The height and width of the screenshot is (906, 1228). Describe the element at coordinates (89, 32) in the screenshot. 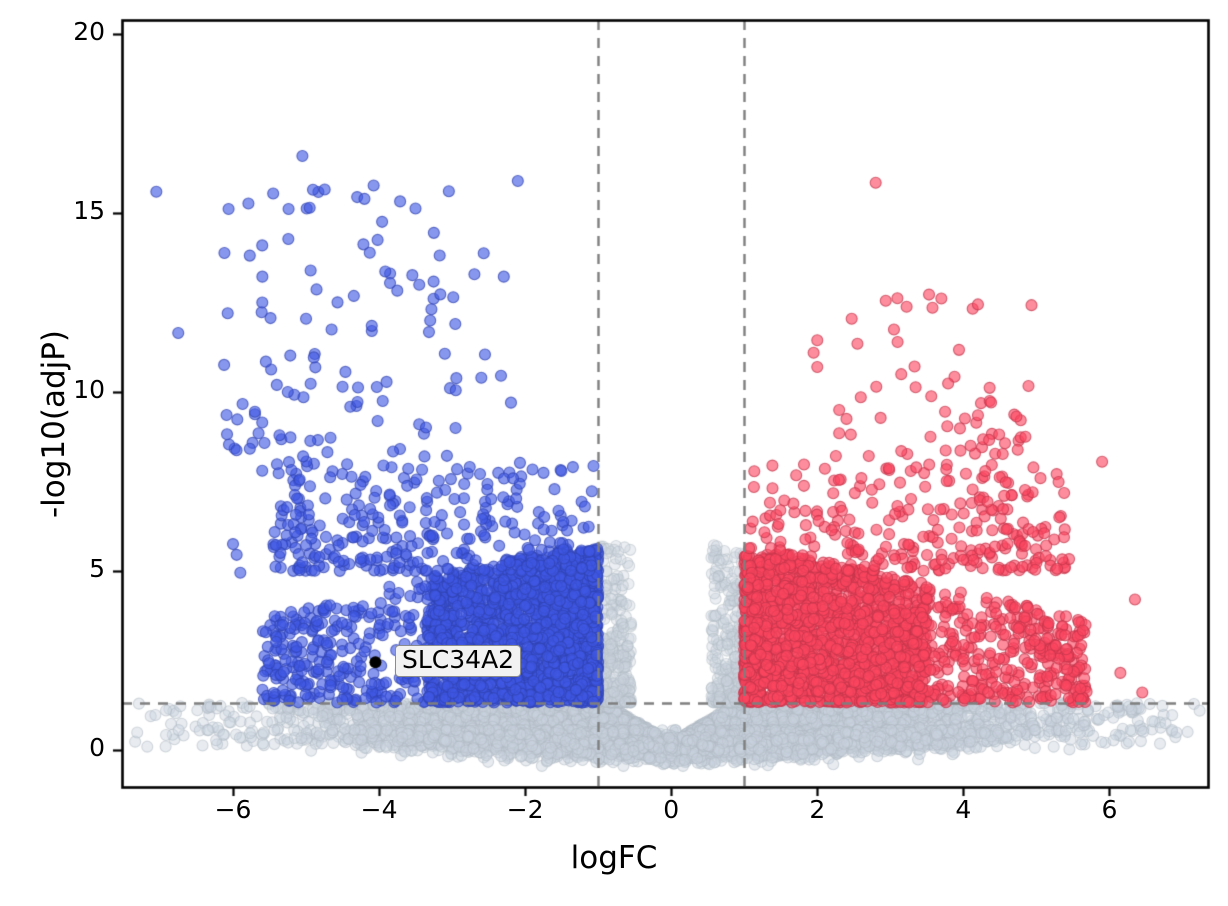

I see `y-tick-label-20: 20` at that location.